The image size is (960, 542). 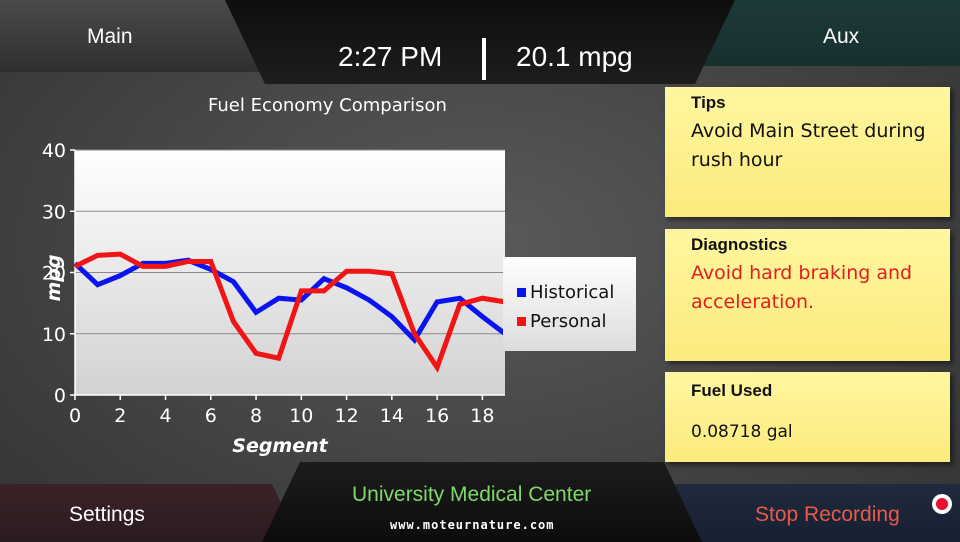 I want to click on legend-label-personal: Personal, so click(x=568, y=321).